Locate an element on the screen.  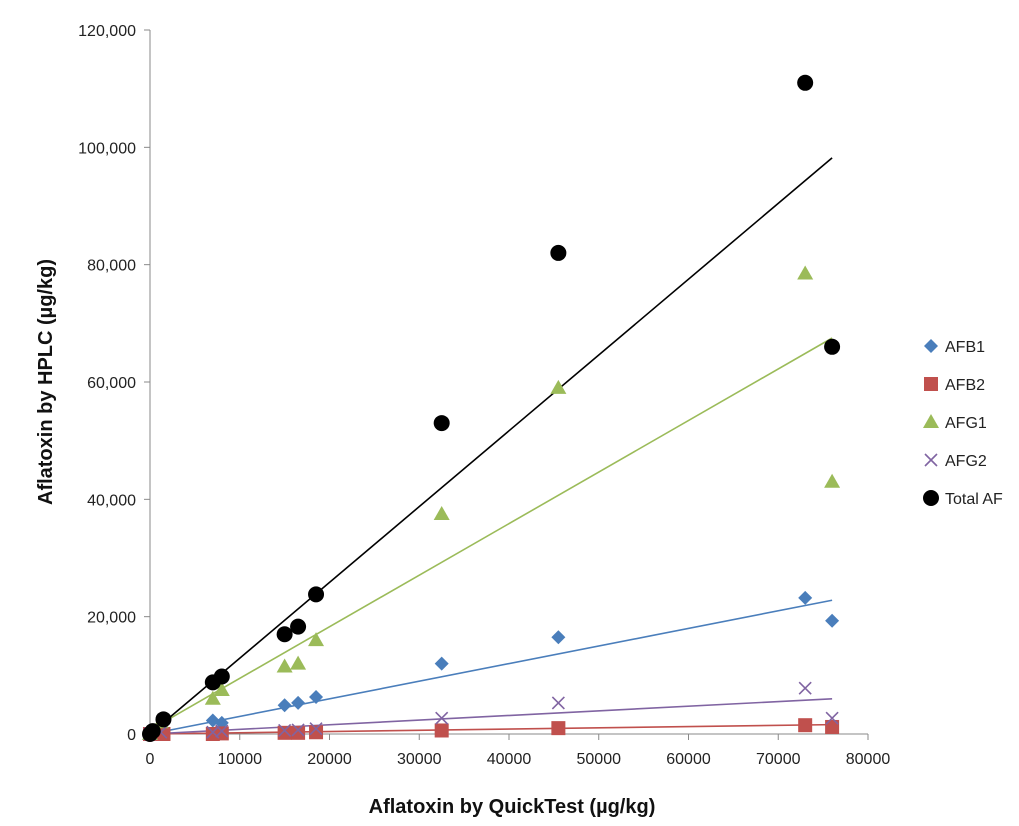
x-axis-title: Aflatoxin by QuickTest (µg/kg) is located at coordinates (512, 807).